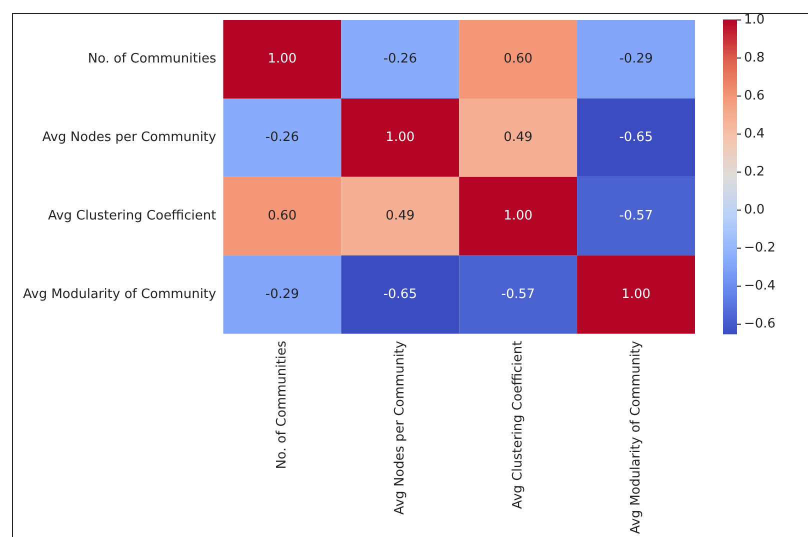 This screenshot has width=808, height=537. What do you see at coordinates (129, 138) in the screenshot?
I see `y-tick-label: Avg Nodes per Community` at bounding box center [129, 138].